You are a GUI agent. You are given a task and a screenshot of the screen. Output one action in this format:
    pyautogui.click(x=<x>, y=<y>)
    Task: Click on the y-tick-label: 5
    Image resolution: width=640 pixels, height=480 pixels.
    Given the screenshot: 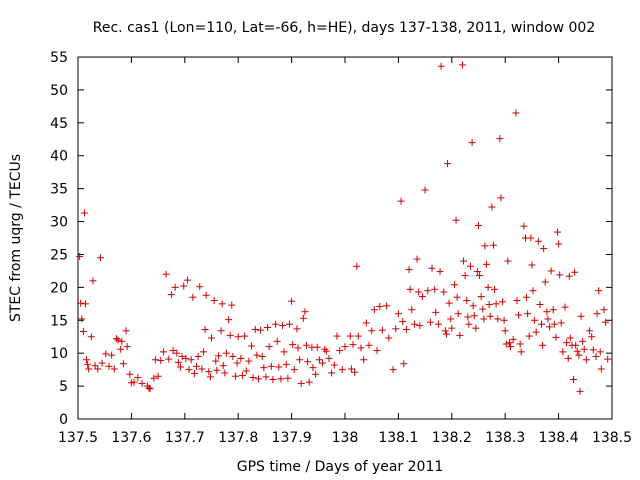 What is the action you would take?
    pyautogui.click(x=63, y=387)
    